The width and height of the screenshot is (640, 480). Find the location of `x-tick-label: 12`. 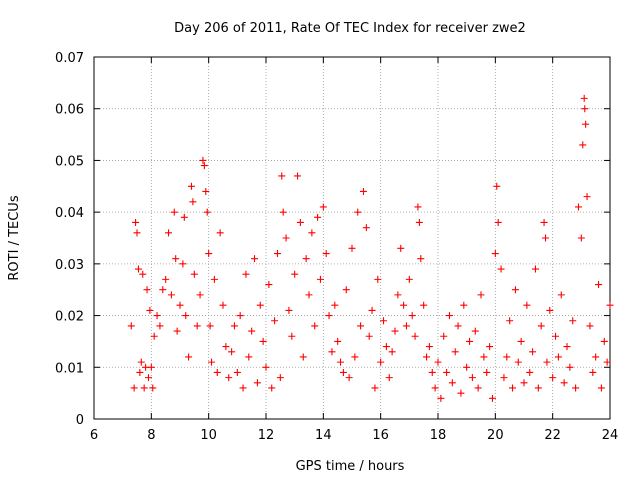

x-tick-label: 12 is located at coordinates (266, 435).